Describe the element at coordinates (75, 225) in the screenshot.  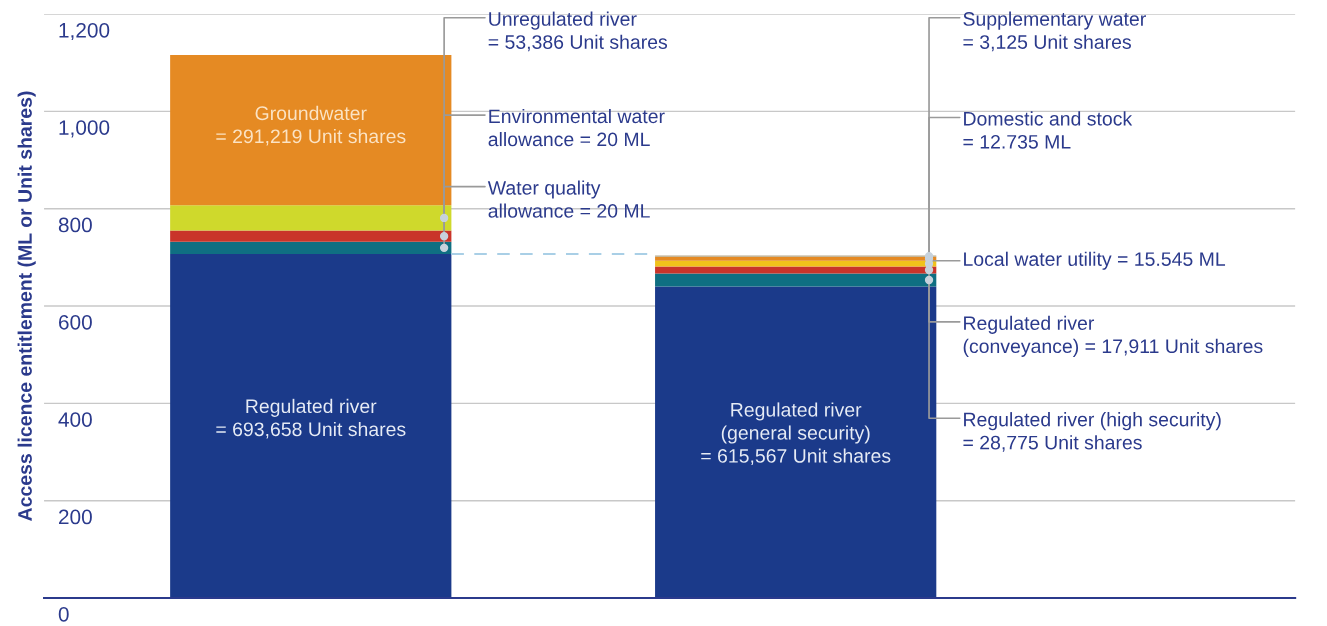
I see `y-tick-label: 800` at that location.